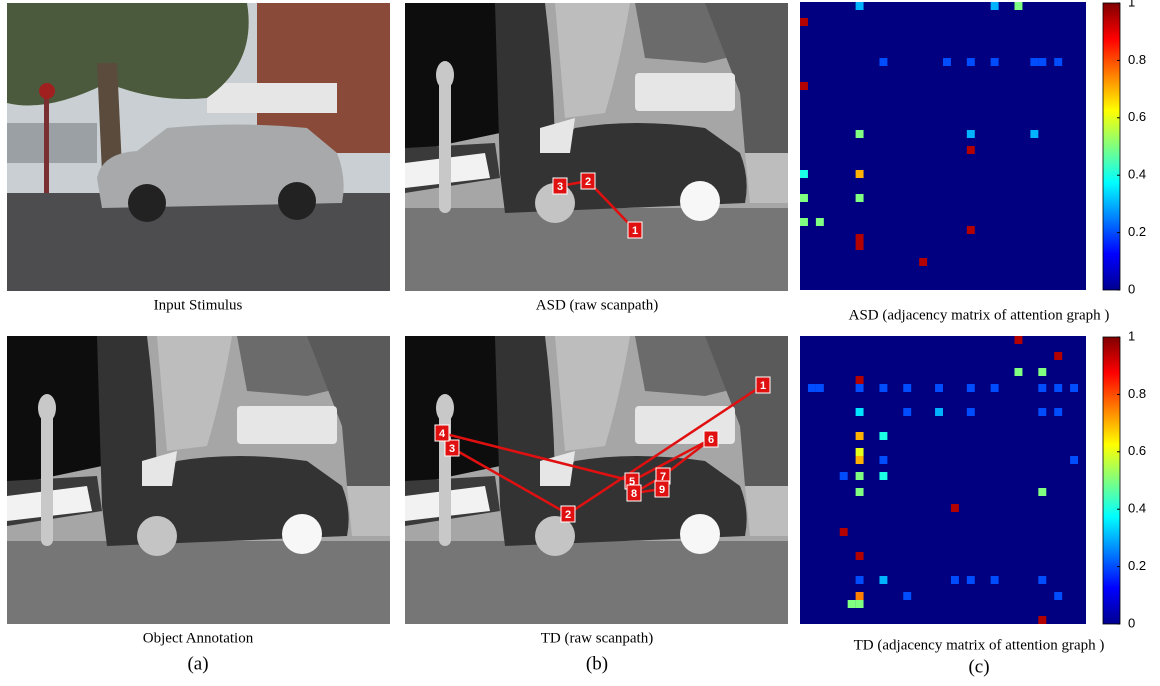  What do you see at coordinates (602, 449) in the screenshot?
I see `td-scanpath: 1 2 34 5 6 7 8 9` at bounding box center [602, 449].